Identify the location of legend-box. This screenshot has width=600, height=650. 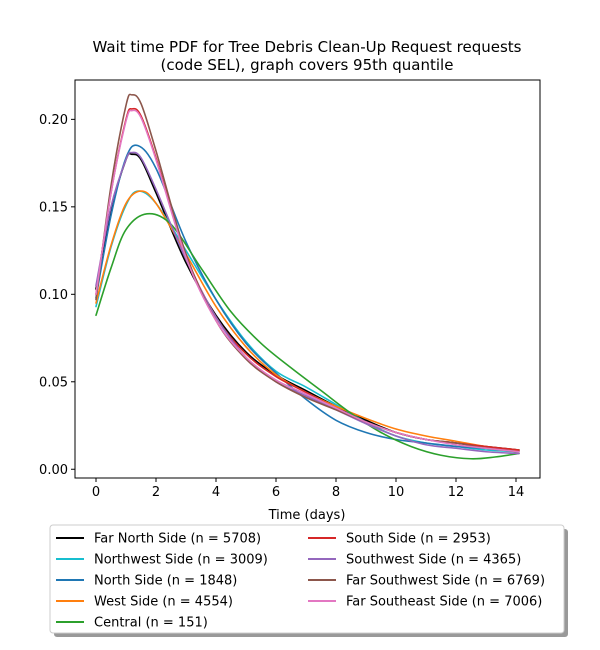
(307, 579).